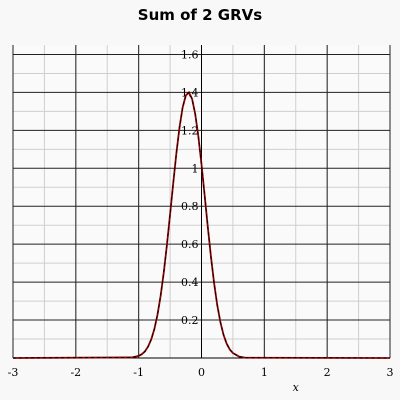 This screenshot has height=400, width=400. Describe the element at coordinates (190, 54) in the screenshot. I see `y-tick-label: 1.6` at that location.